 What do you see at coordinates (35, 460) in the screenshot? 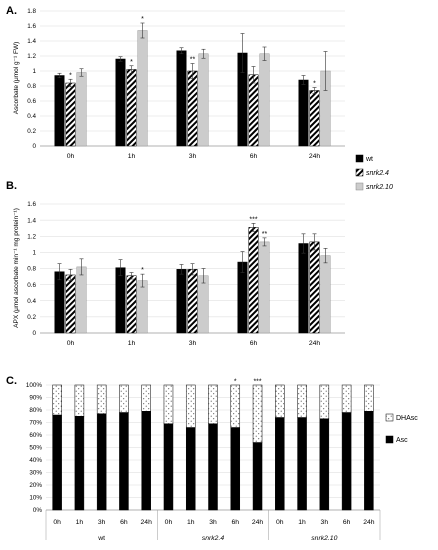
I see `y-tick-label: 40%` at bounding box center [35, 460].